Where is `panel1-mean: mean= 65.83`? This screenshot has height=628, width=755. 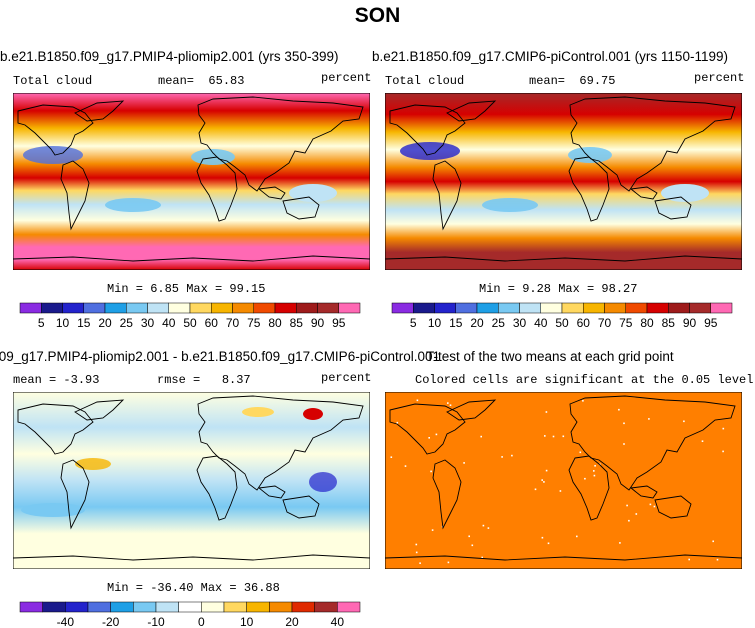 panel1-mean: mean= 65.83 is located at coordinates (201, 81).